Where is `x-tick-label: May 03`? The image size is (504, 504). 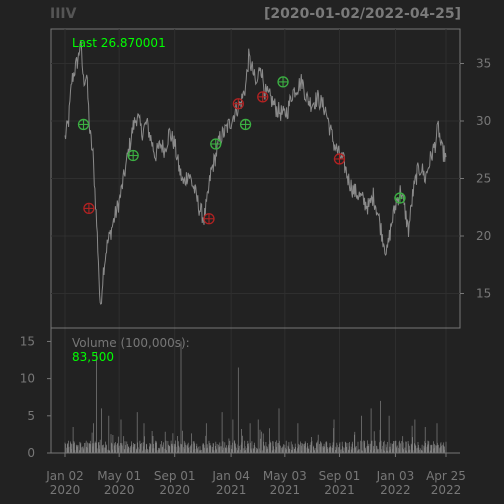 x-tick-label: May 03 is located at coordinates (285, 476).